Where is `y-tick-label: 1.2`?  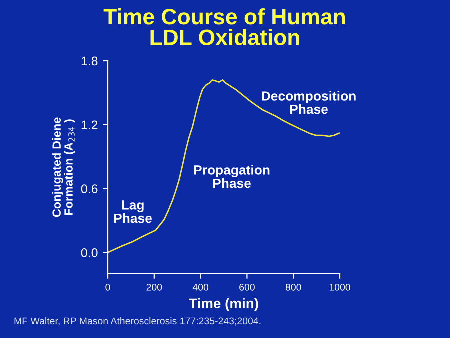
y-tick-label: 1.2 is located at coordinates (90, 125).